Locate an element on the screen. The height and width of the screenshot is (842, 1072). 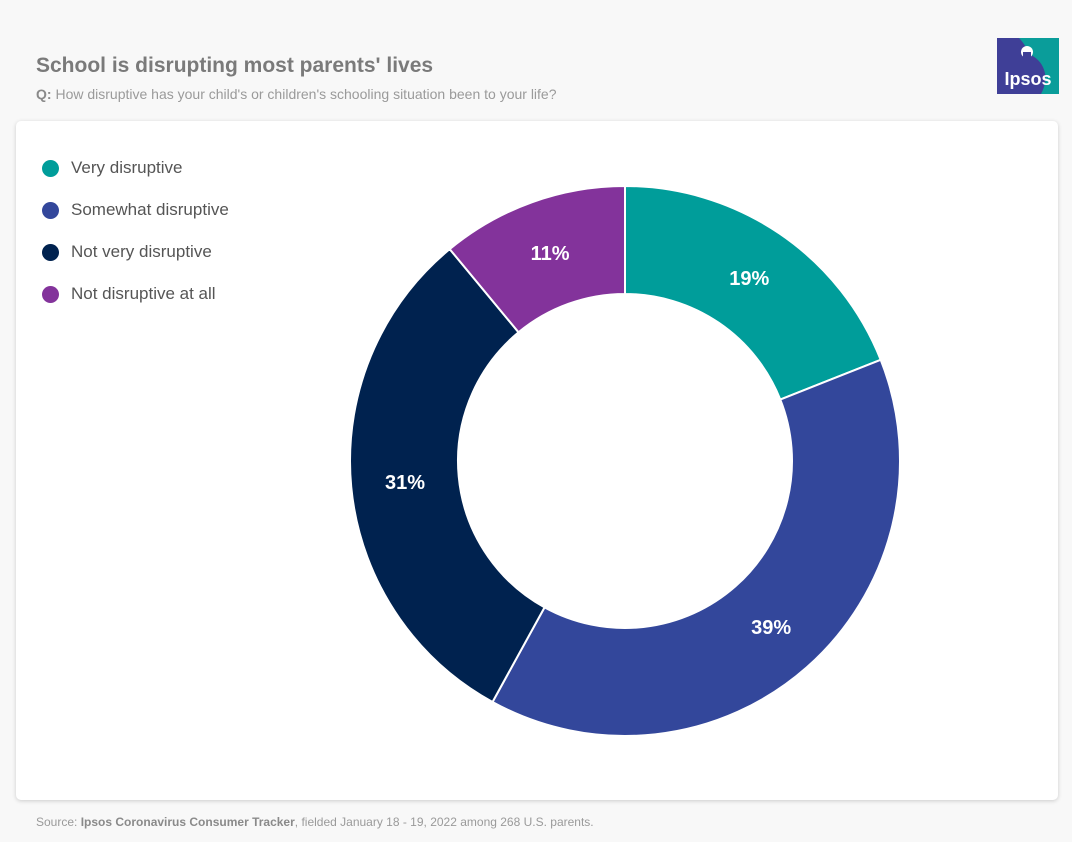
data-label-very-disruptive: 19% is located at coordinates (749, 279).